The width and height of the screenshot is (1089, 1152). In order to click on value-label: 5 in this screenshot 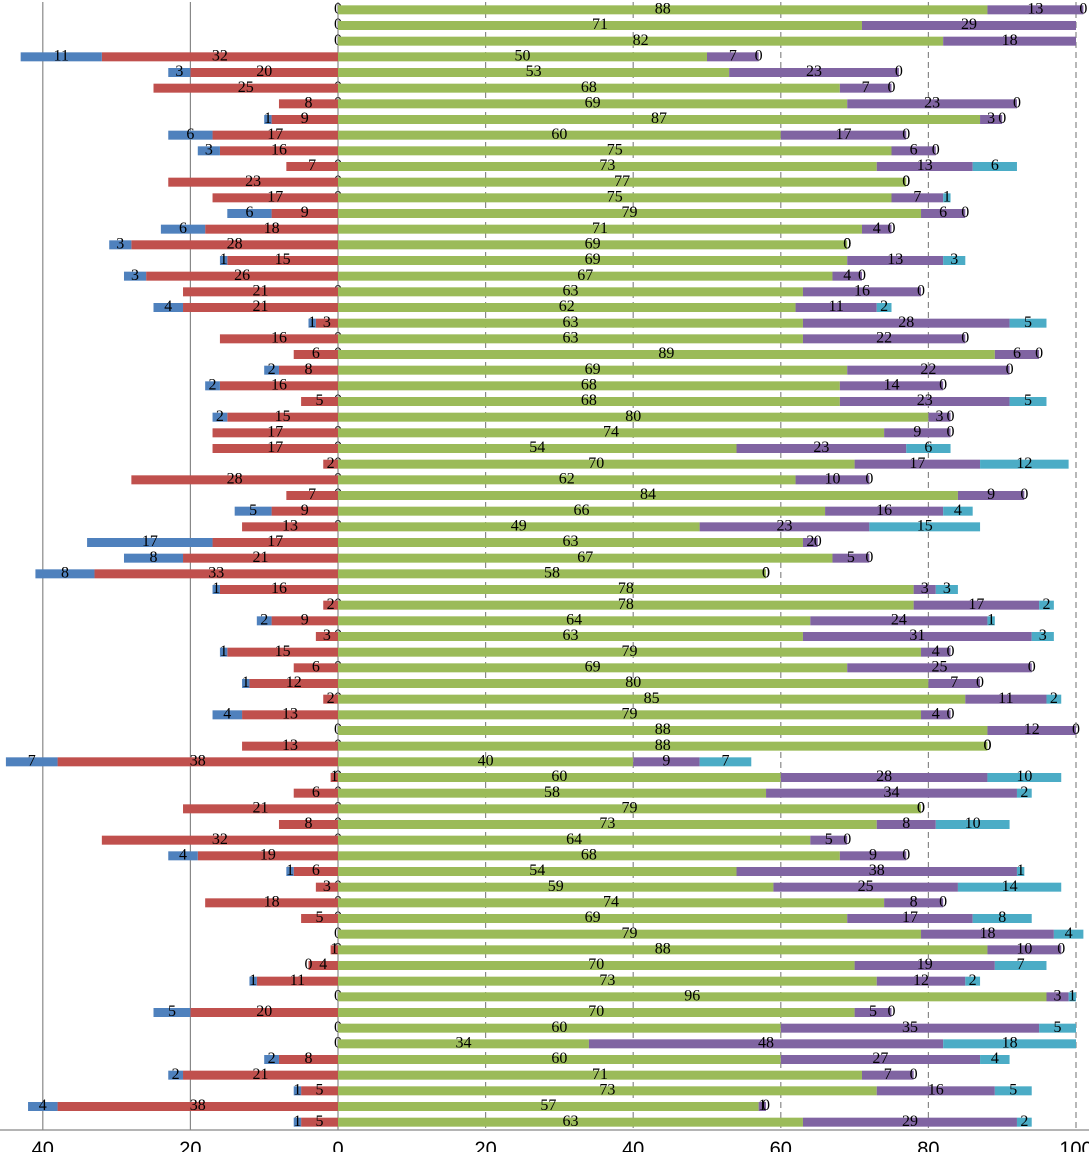, I will do `click(1058, 1027)`.